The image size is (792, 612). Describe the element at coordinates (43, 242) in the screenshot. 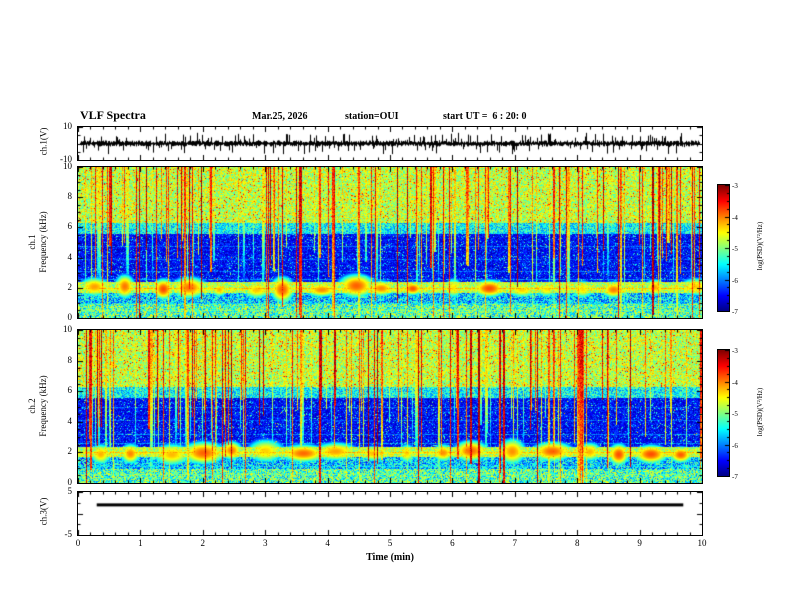

I see `ch1-spectrogram-ylabel-freq: Frequency (kHz)` at that location.